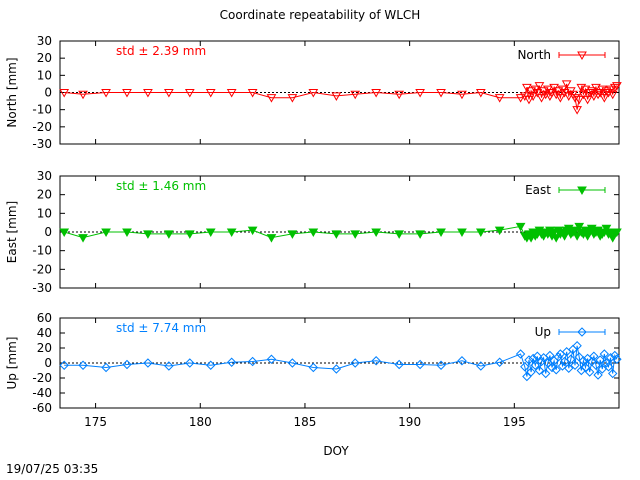 The width and height of the screenshot is (640, 480). What do you see at coordinates (95, 422) in the screenshot?
I see `x-tick-label: 175` at bounding box center [95, 422].